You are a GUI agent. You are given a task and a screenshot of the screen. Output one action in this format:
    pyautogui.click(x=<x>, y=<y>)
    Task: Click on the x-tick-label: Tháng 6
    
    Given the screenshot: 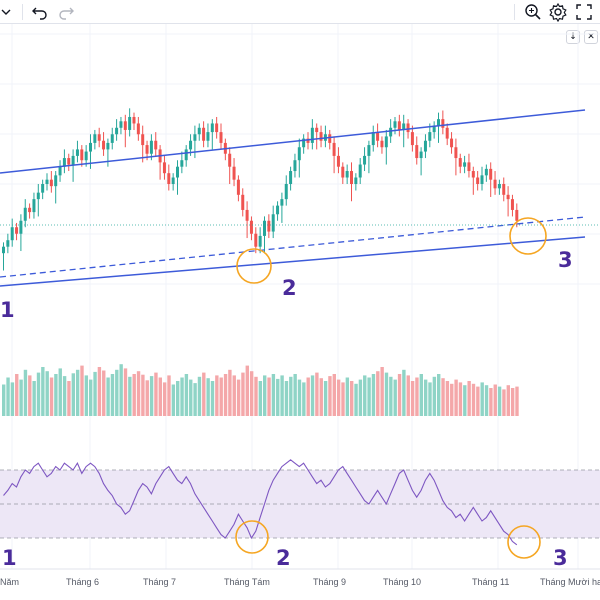 What is the action you would take?
    pyautogui.click(x=82, y=582)
    